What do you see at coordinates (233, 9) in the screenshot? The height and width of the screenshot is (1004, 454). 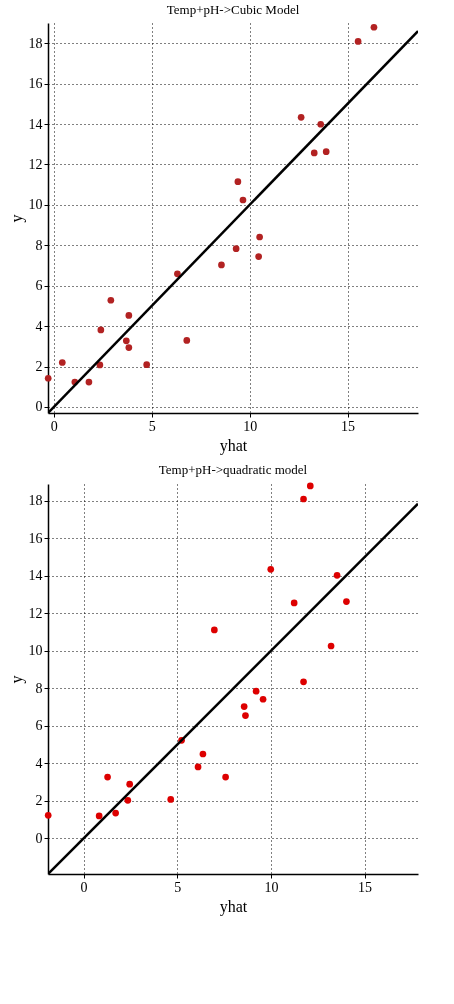 I see `chart-title: Temp+pH->Cubic Model` at bounding box center [233, 9].